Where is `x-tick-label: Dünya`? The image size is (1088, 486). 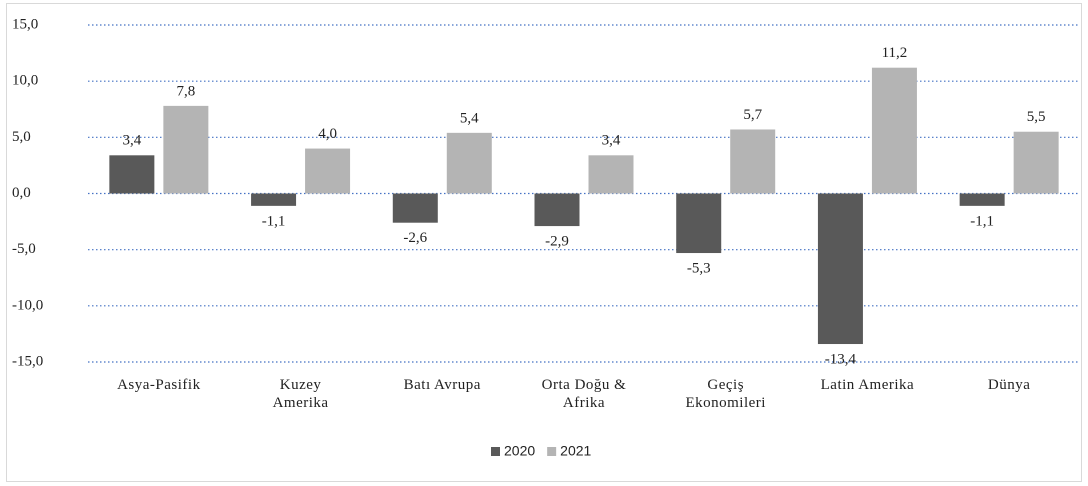
x-tick-label: Dünya is located at coordinates (1009, 385).